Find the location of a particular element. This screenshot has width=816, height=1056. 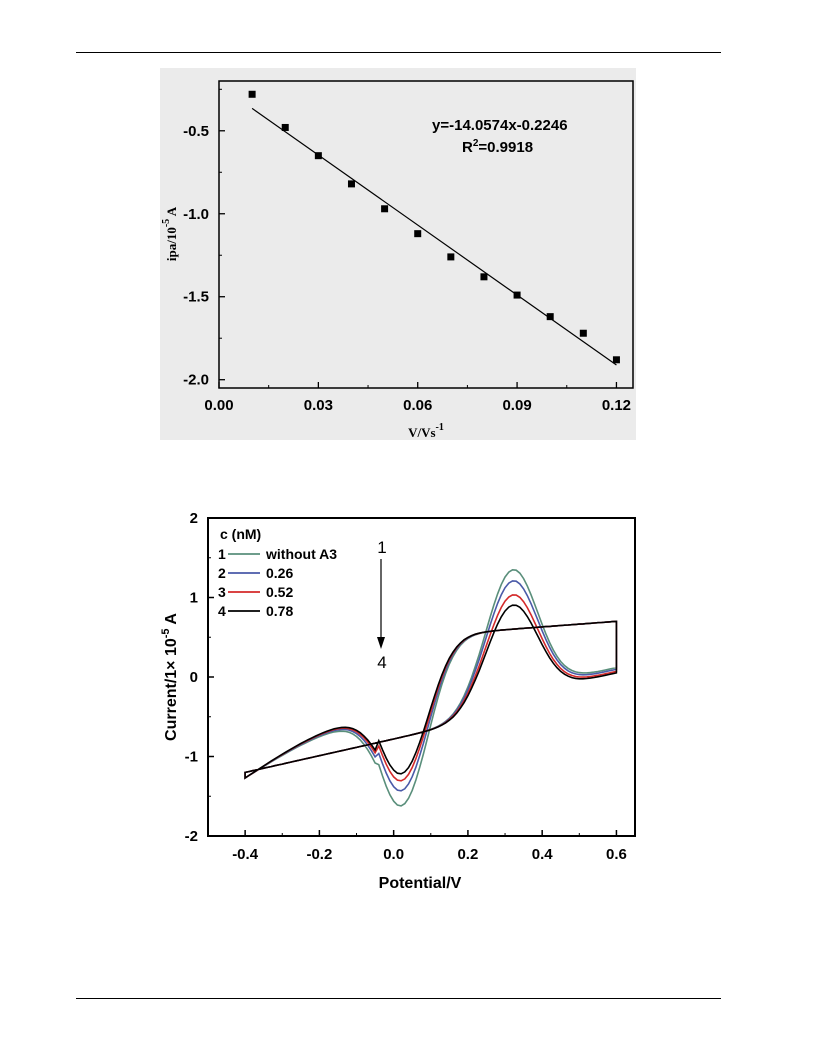

legend-title: c (nM) is located at coordinates (240, 534).